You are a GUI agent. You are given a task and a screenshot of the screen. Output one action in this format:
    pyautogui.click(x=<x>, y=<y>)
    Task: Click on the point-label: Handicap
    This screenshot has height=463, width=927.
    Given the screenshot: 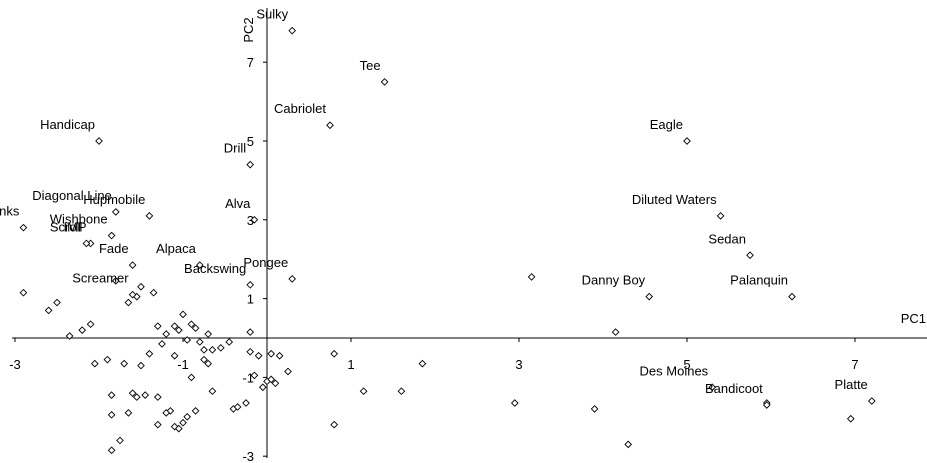 What is the action you would take?
    pyautogui.click(x=67, y=124)
    